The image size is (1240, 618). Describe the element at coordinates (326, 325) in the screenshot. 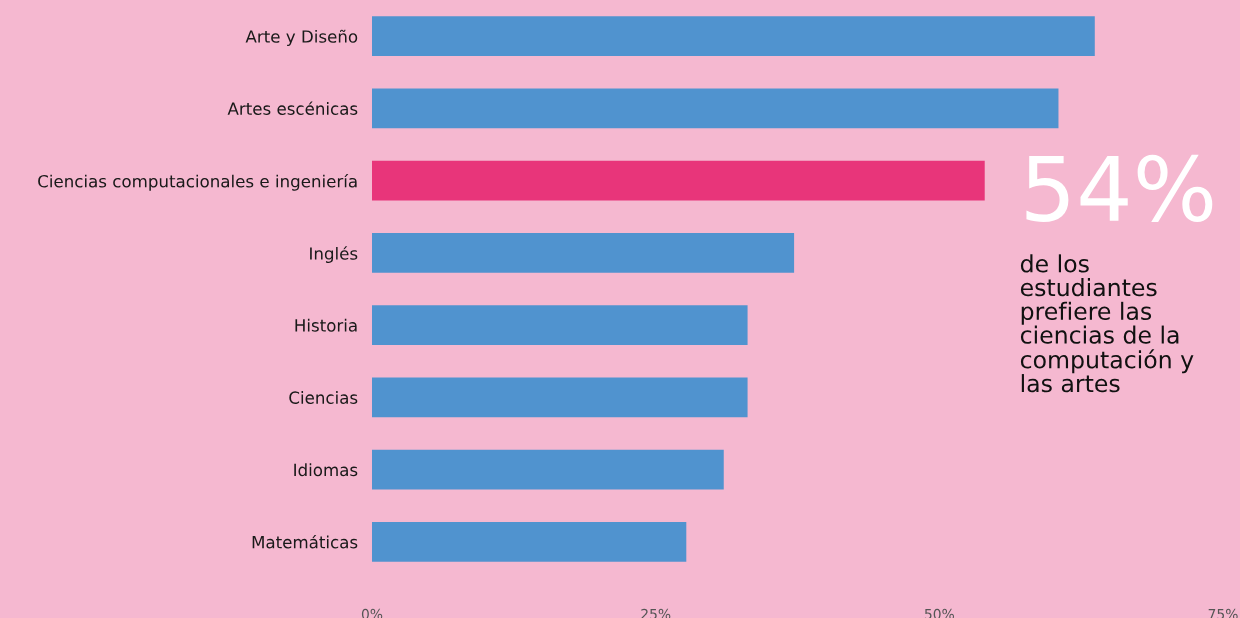

I see `y-tick-label: Historia` at that location.